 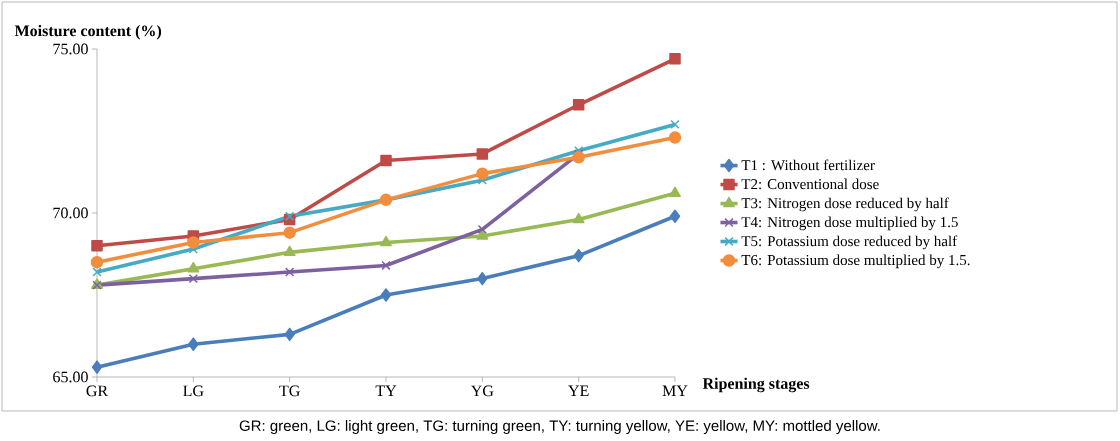 I want to click on y-axis-title: Moisture content (%), so click(x=88, y=32).